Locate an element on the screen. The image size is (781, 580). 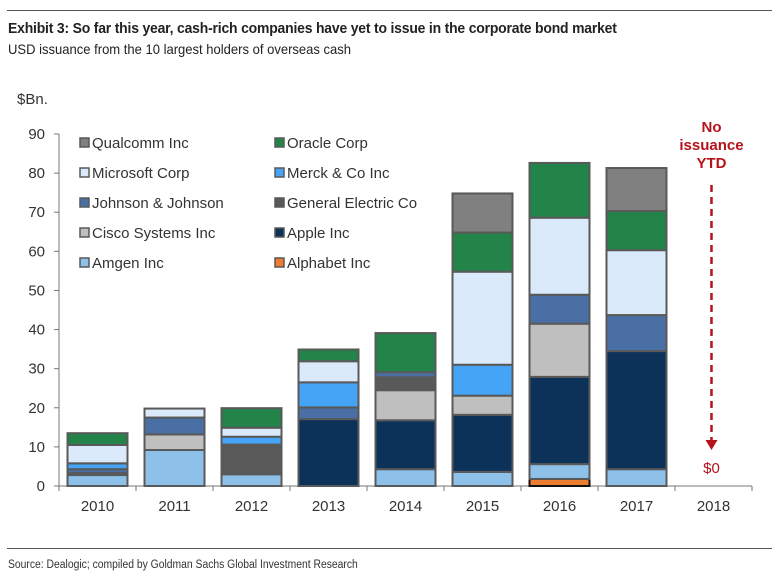
y-axis-label: $Bn. is located at coordinates (32, 99).